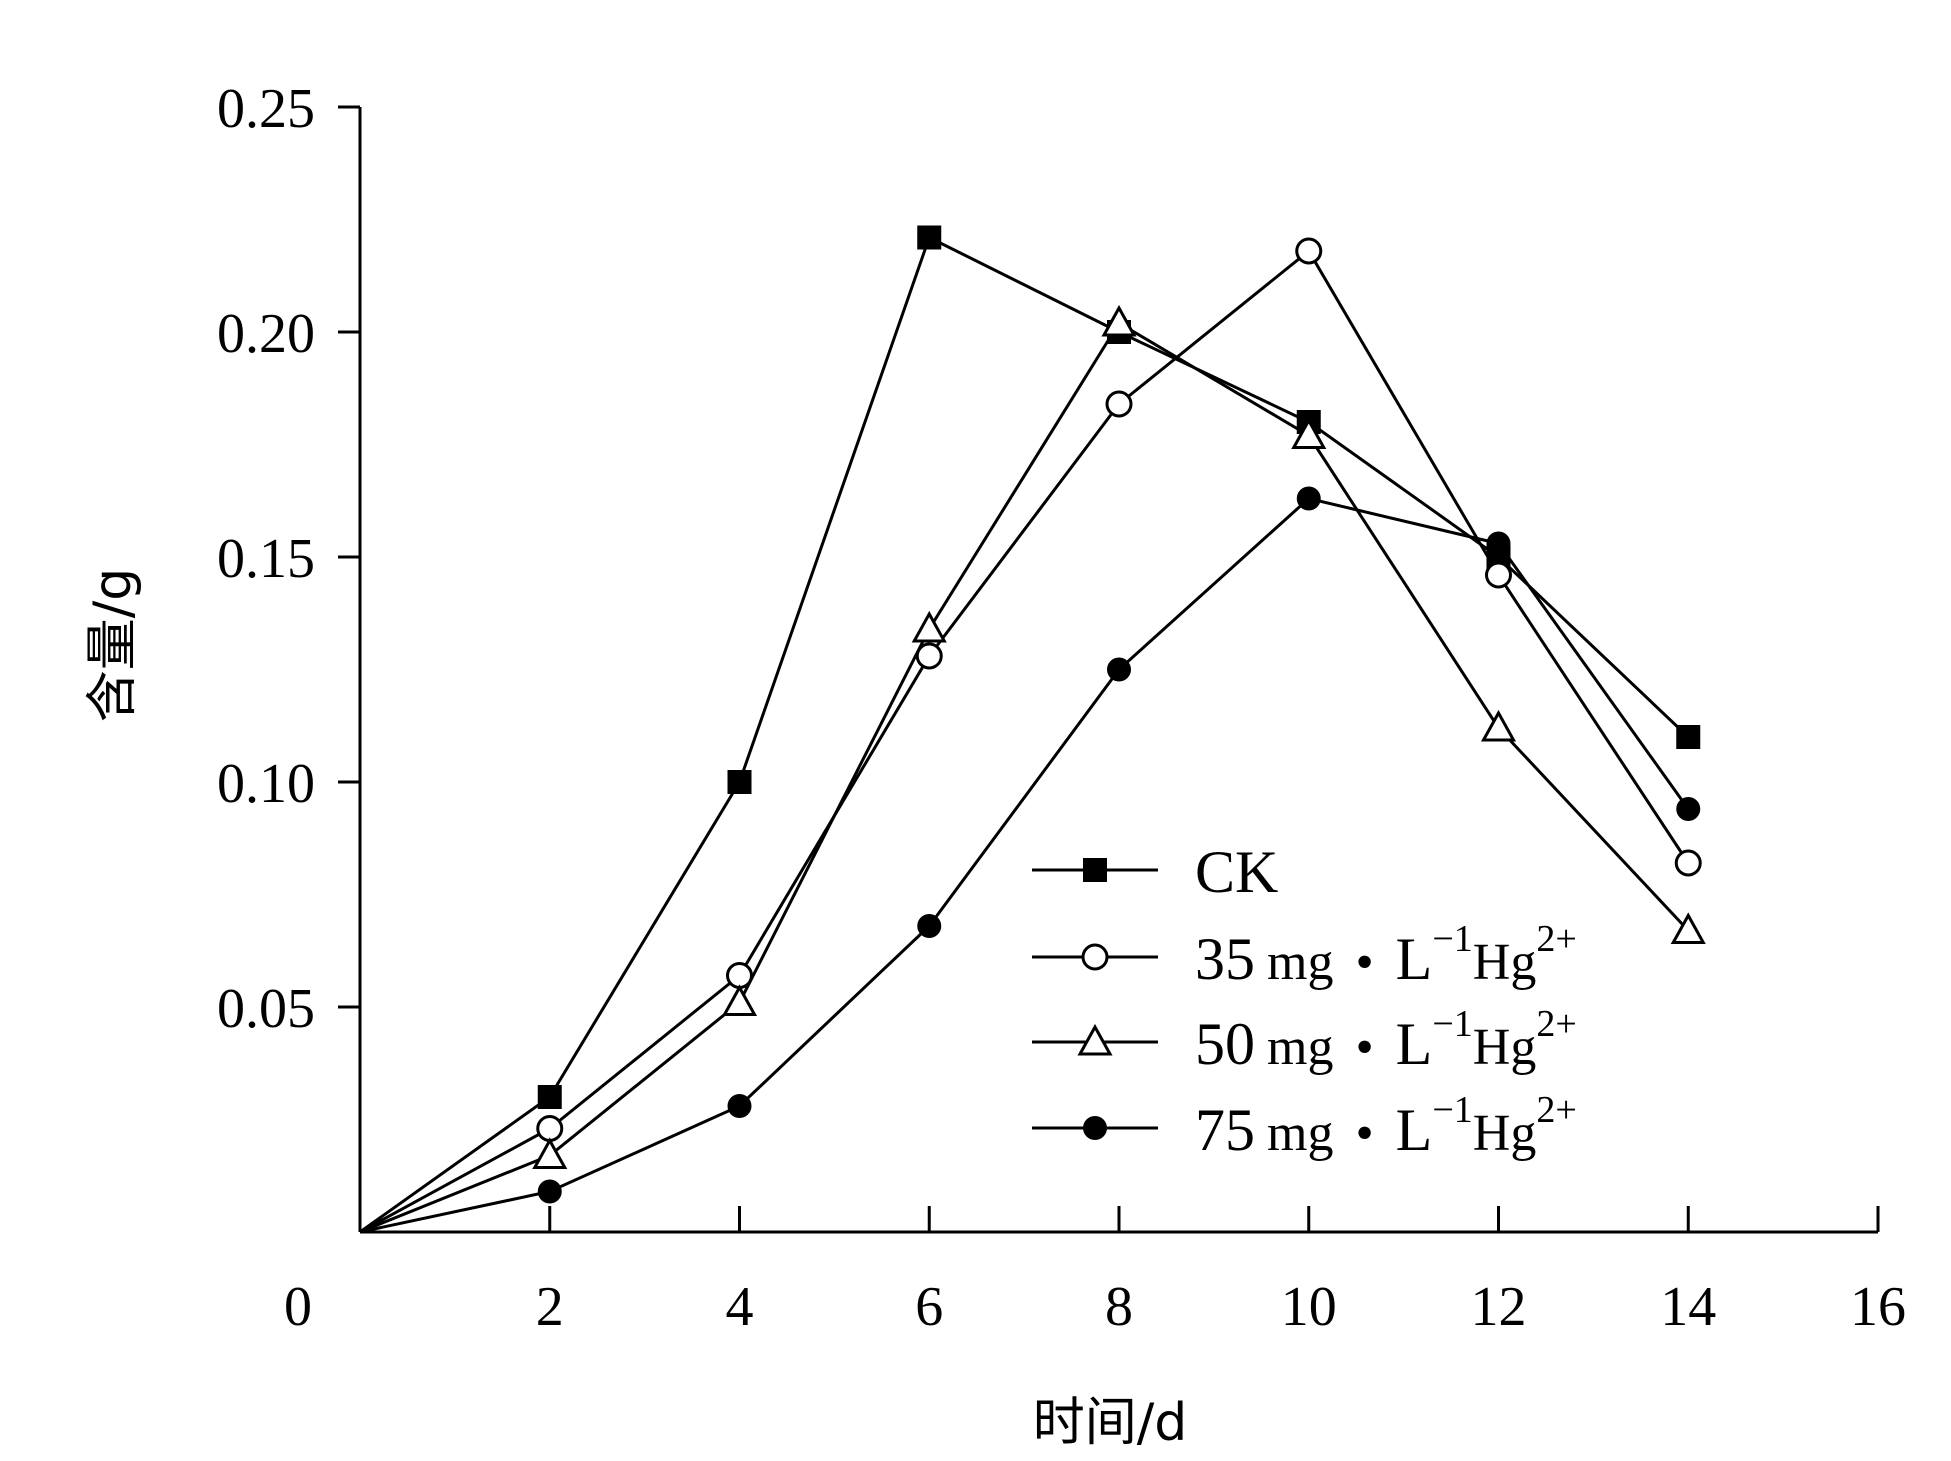 This screenshot has width=1951, height=1461. What do you see at coordinates (740, 1307) in the screenshot?
I see `x-tick-label: 4` at bounding box center [740, 1307].